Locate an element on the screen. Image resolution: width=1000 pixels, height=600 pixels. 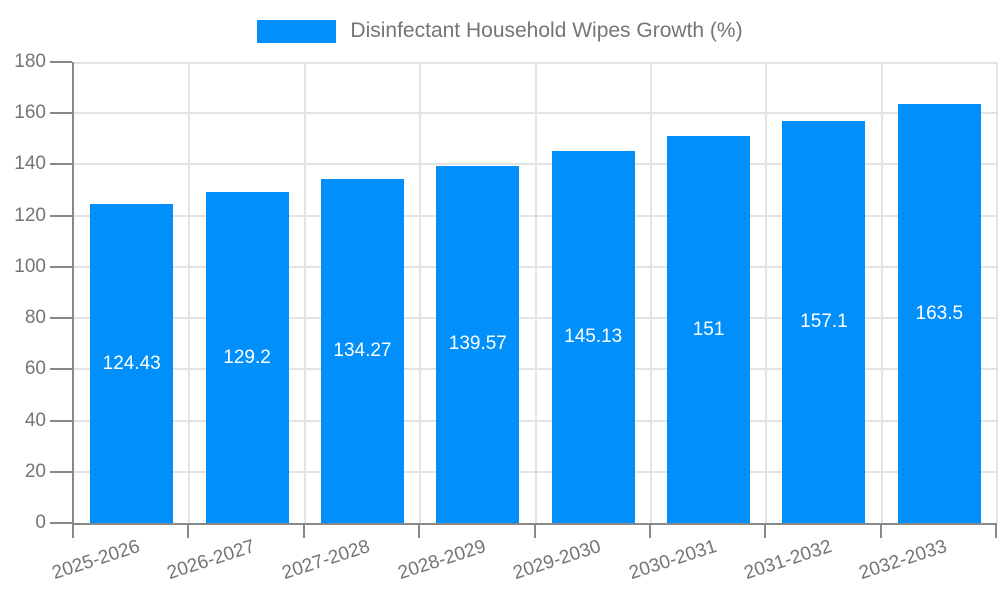
bar-value-label: 134.27 is located at coordinates (362, 351).